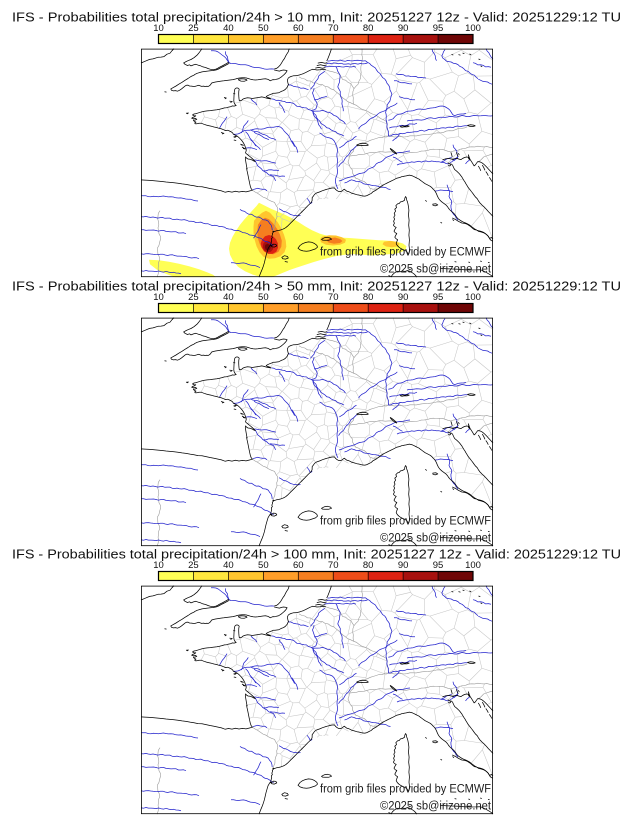 The height and width of the screenshot is (828, 630). What do you see at coordinates (483, 705) in the screenshot?
I see `coast-kvarner2` at bounding box center [483, 705].